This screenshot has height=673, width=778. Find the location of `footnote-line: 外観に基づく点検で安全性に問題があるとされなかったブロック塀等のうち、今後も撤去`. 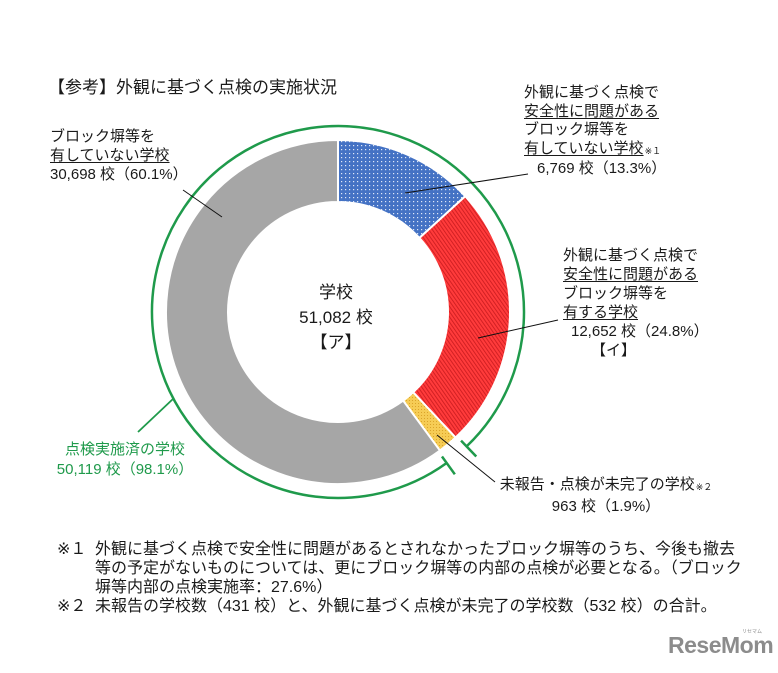

footnote-line: 外観に基づく点検で安全性に問題があるとされなかったブロック塀等のうち、今後も撤去 is located at coordinates (415, 549).